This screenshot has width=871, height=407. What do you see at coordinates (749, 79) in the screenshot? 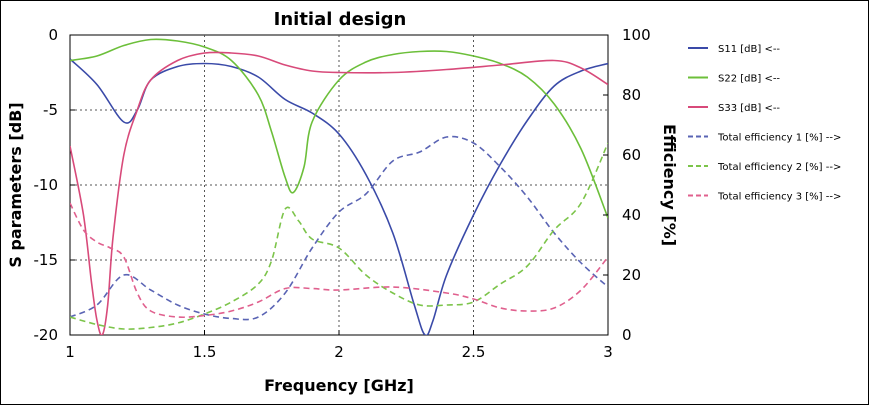
I see `legend-label-2: S22 [dB] <--` at bounding box center [749, 79].